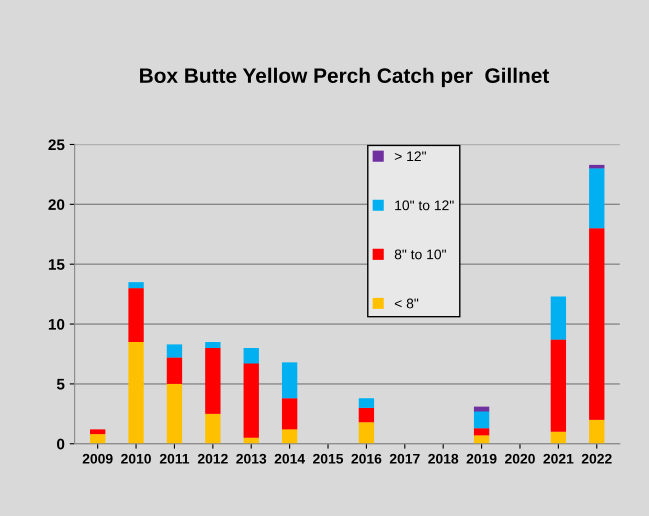  I want to click on x-tick-label: 2020, so click(520, 459).